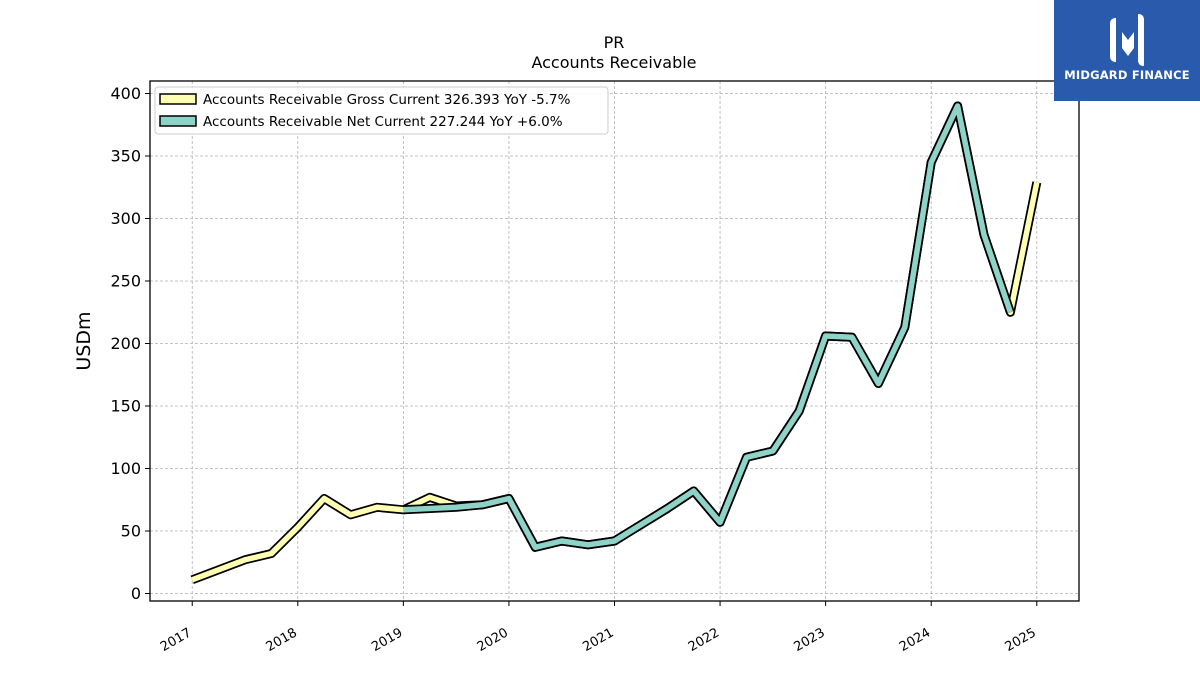  Describe the element at coordinates (125, 218) in the screenshot. I see `y-tick-label: 300` at that location.